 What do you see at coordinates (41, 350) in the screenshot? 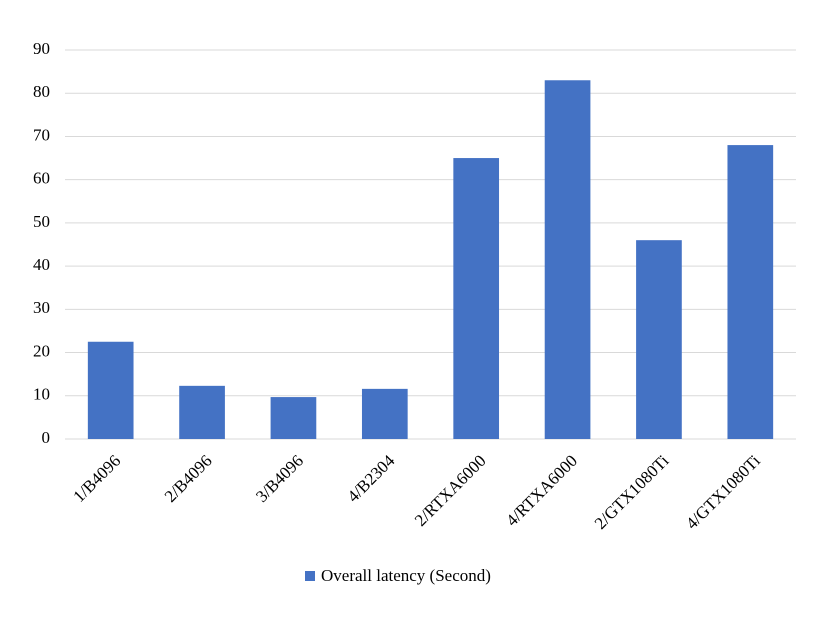
I see `y-tick-label: 20` at bounding box center [41, 350].